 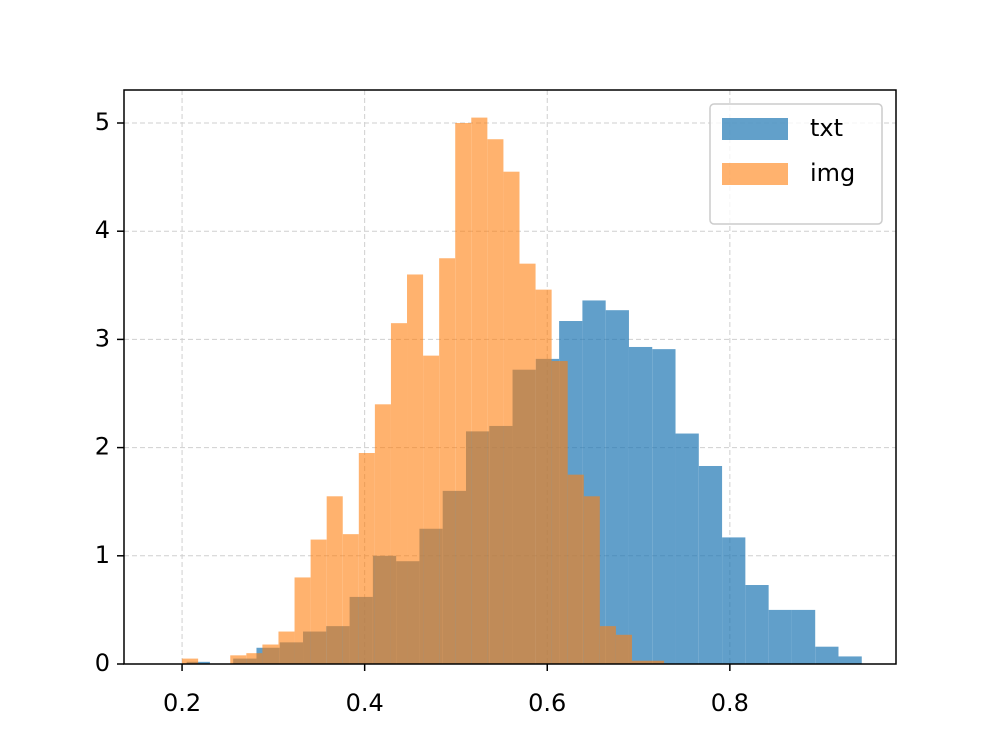 What do you see at coordinates (182, 703) in the screenshot?
I see `x-tick-label: 0.2` at bounding box center [182, 703].